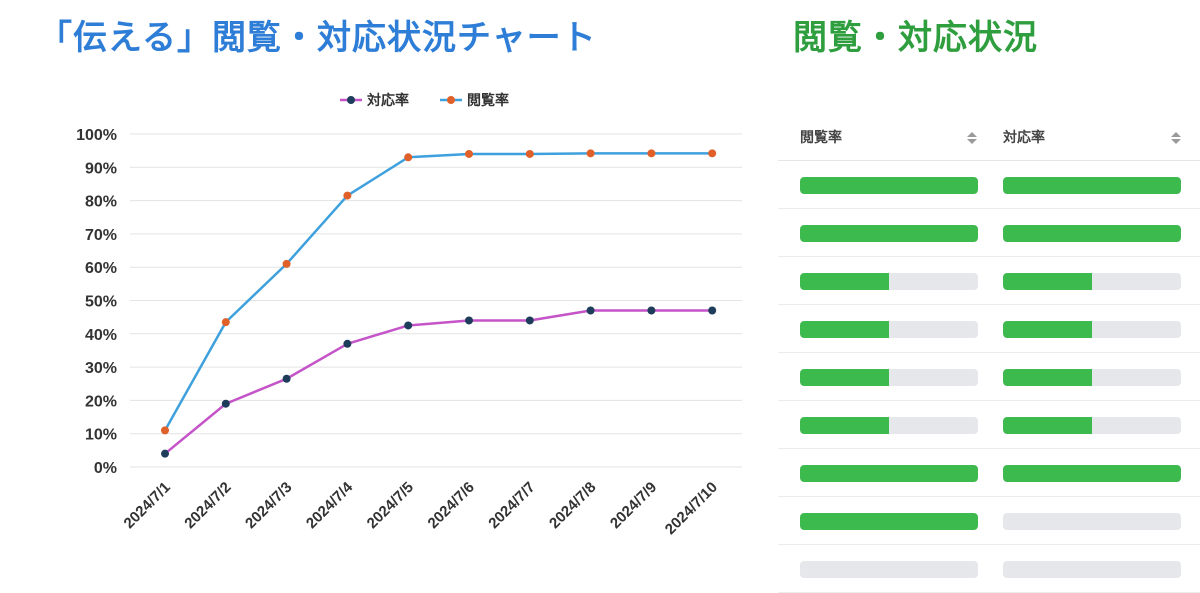  Describe the element at coordinates (101, 202) in the screenshot. I see `y-tick-label: 80%` at that location.